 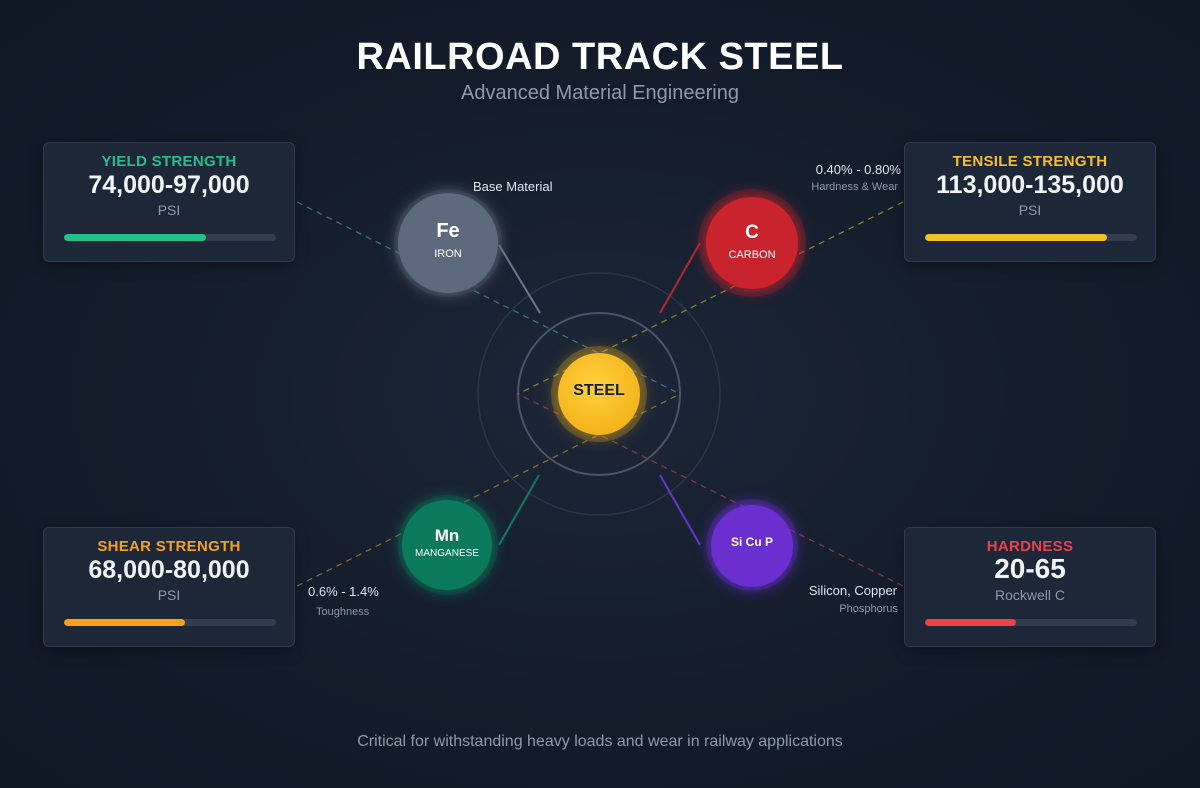 I want to click on hardness-card: HARDNESS 20-65 Rockwell C, so click(x=1030, y=587).